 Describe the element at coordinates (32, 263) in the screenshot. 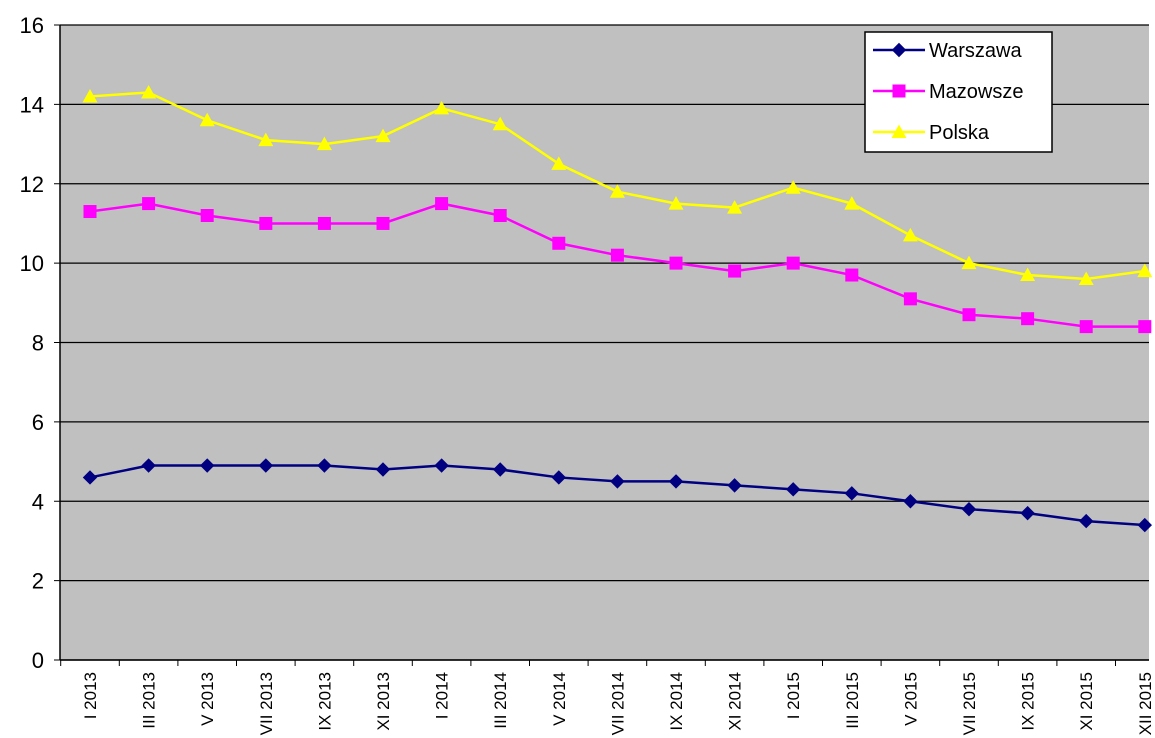

I see `y-tick-label: 10` at that location.